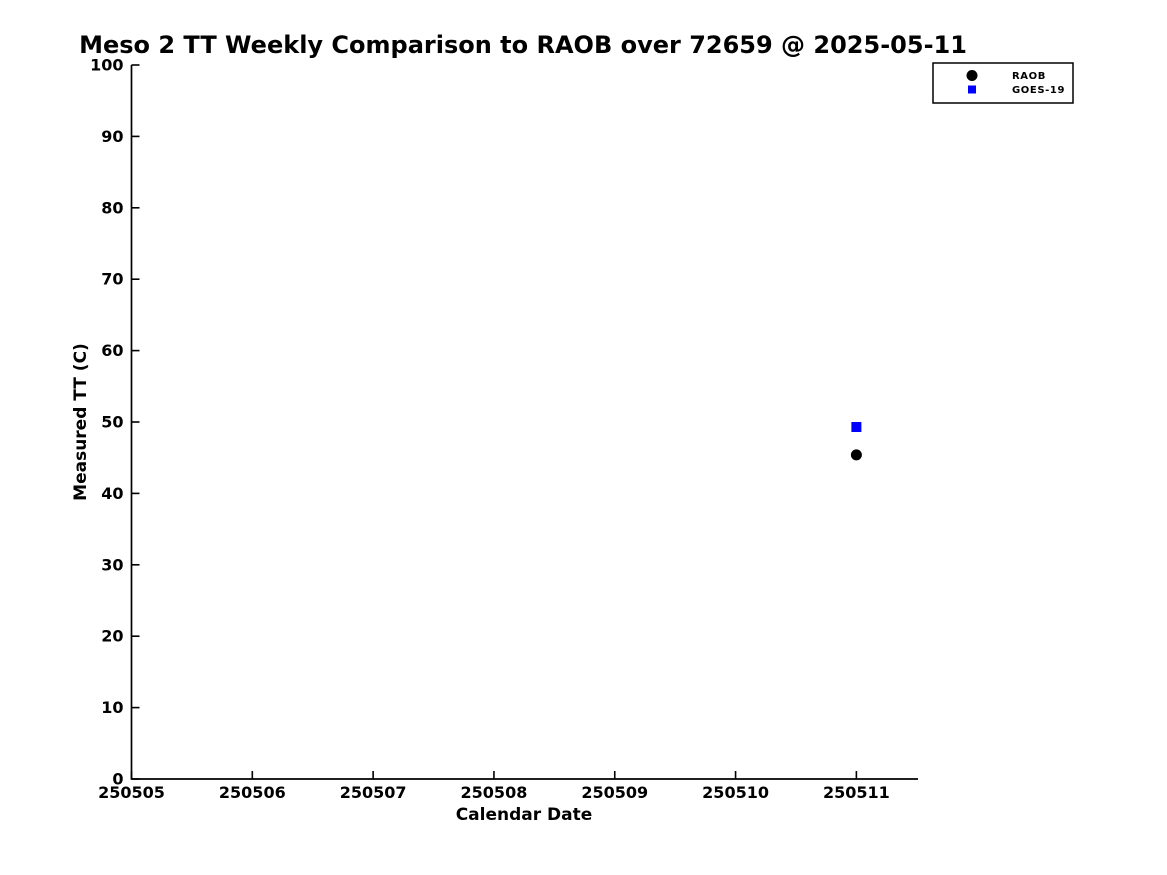 Image resolution: width=1167 pixels, height=875 pixels. I want to click on y-tick-label: 60, so click(112, 350).